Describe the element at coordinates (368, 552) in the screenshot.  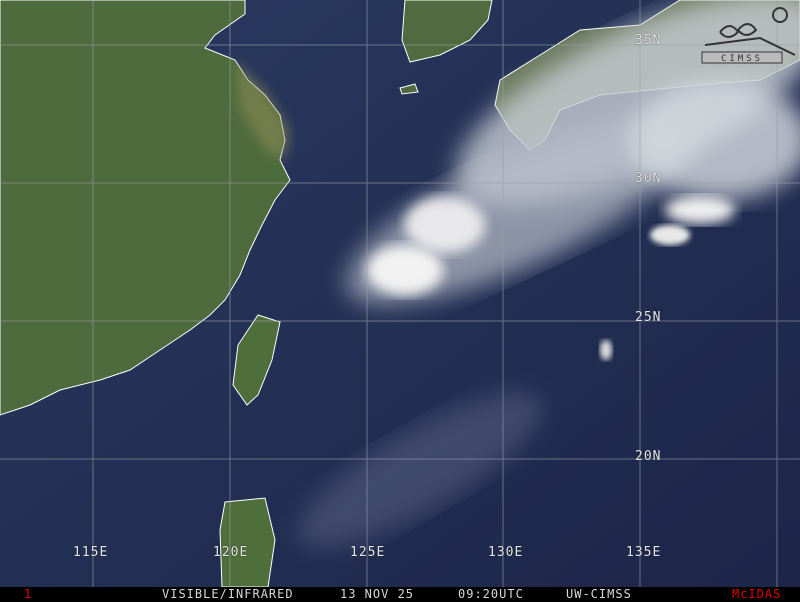
I see `lon-label-125e: 125E` at that location.